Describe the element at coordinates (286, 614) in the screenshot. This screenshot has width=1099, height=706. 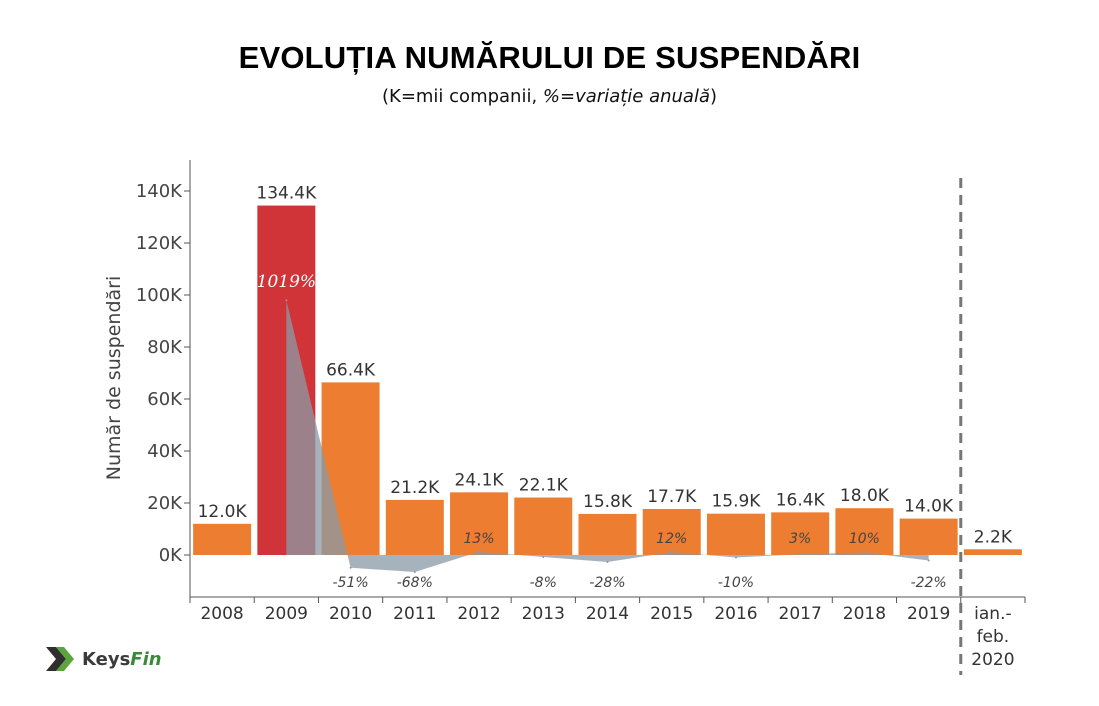
I see `x-tick-label-1: 2009` at that location.